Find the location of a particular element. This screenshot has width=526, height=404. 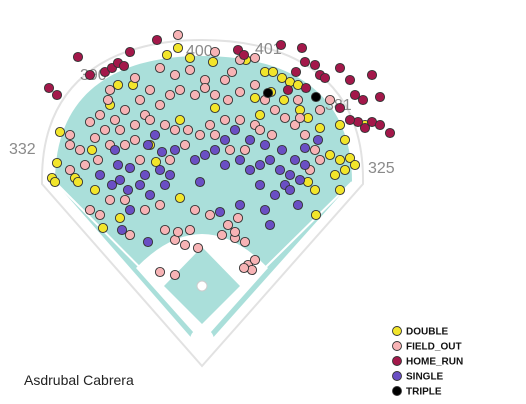

home-circle is located at coordinates (202, 340).